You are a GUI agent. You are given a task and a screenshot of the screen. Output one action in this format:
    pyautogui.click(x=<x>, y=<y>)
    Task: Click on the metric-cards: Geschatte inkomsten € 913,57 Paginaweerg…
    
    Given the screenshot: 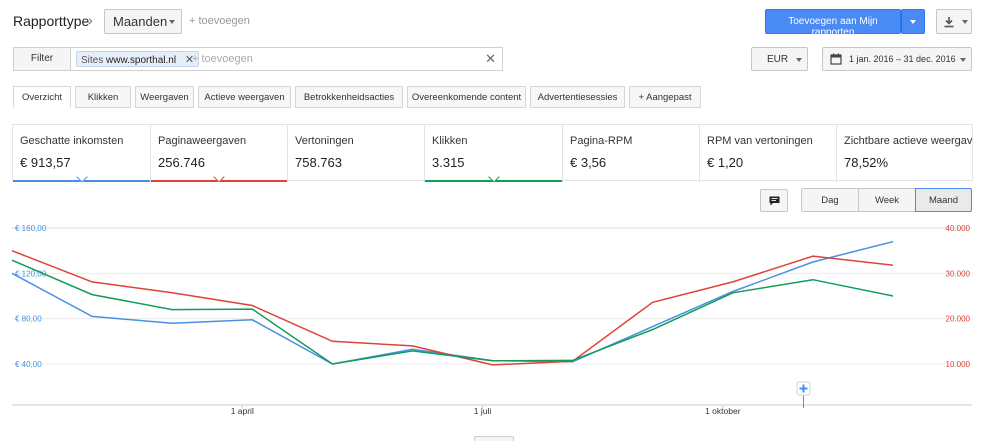 What is the action you would take?
    pyautogui.click(x=492, y=153)
    